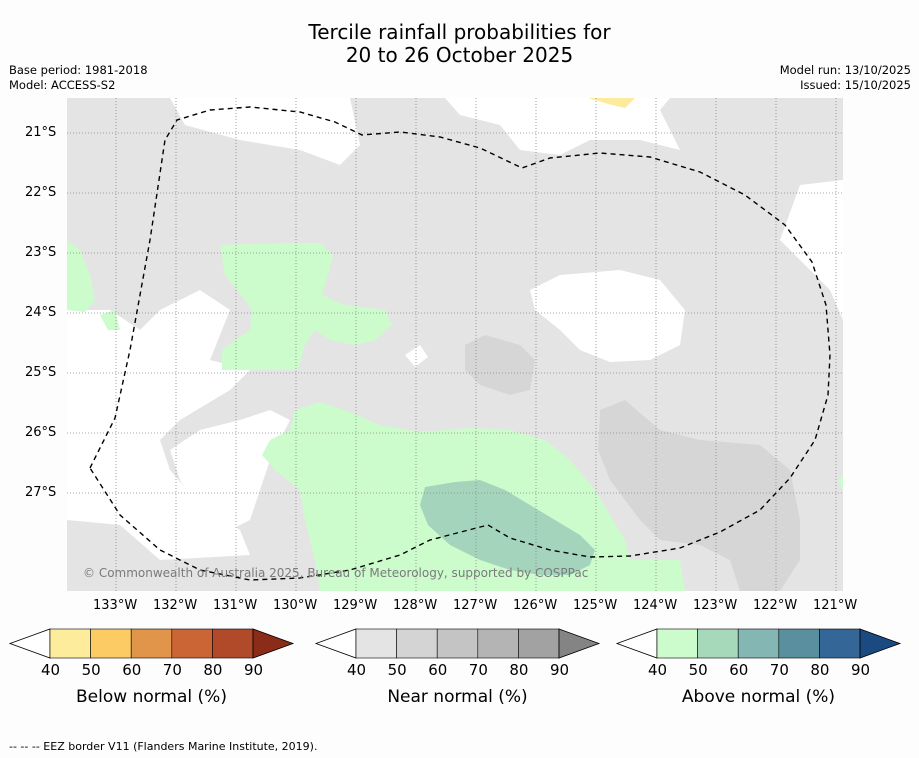 The width and height of the screenshot is (919, 758). I want to click on lat-label: 21°S, so click(41, 132).